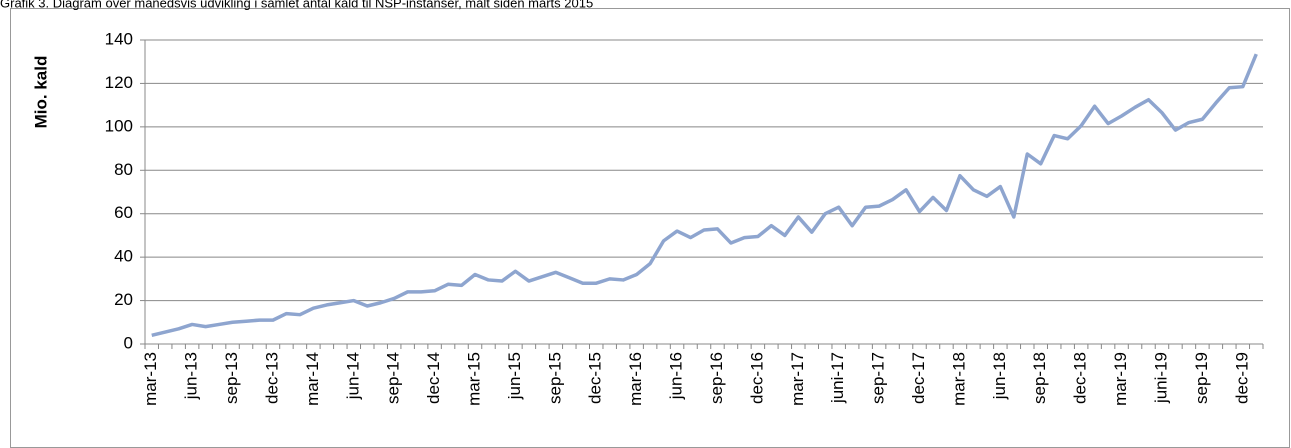  Describe the element at coordinates (514, 376) in the screenshot. I see `x-tick-label: jun-15` at that location.